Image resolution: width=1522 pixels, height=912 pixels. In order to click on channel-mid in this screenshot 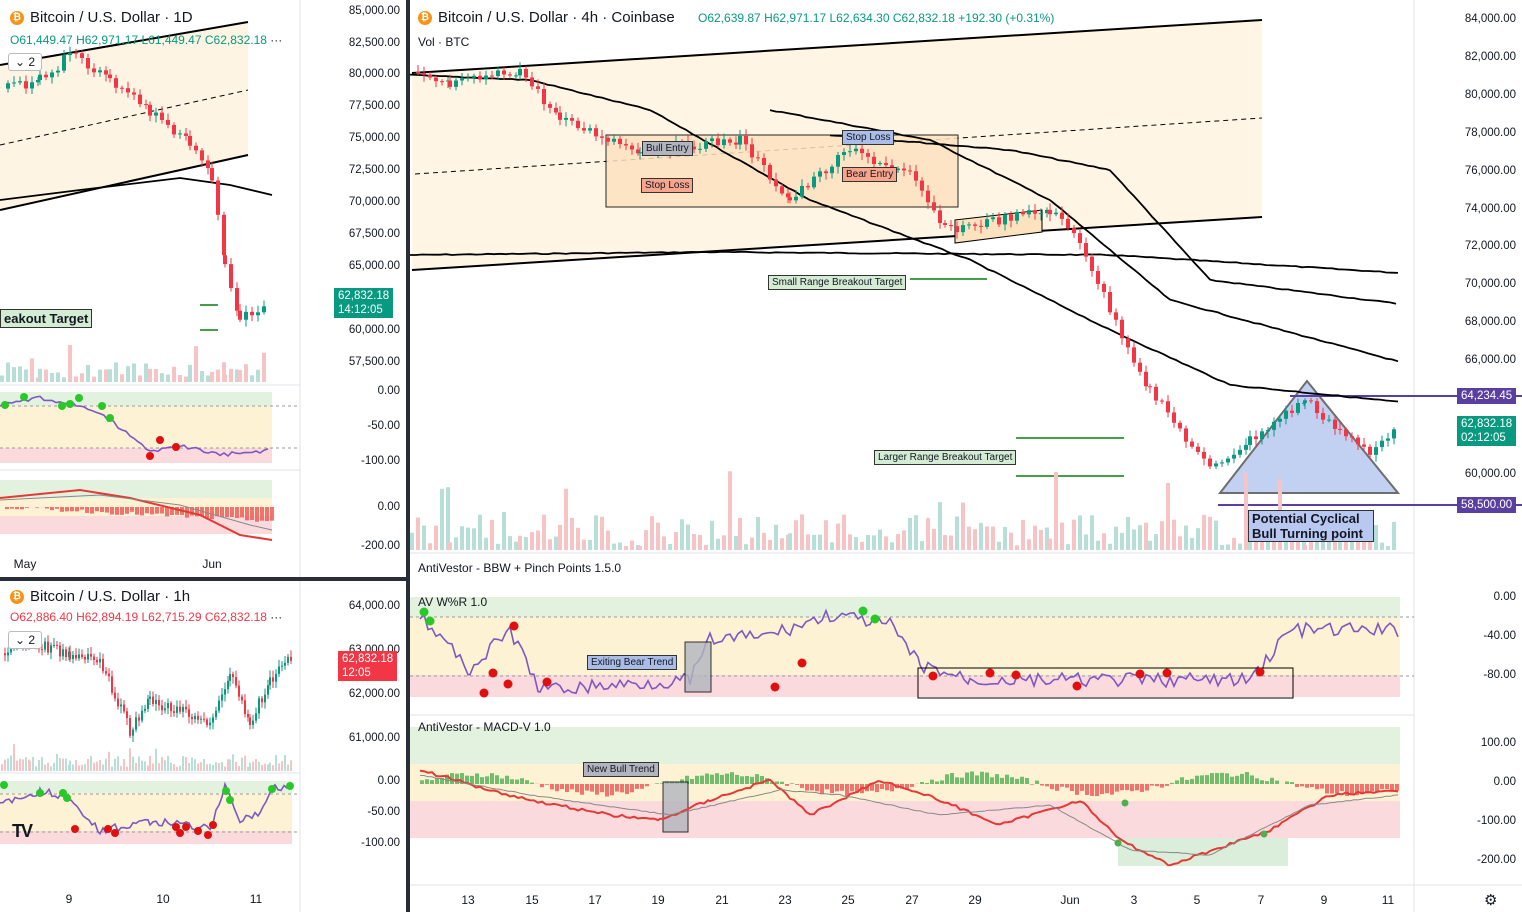, I will do `click(124, 117)`.